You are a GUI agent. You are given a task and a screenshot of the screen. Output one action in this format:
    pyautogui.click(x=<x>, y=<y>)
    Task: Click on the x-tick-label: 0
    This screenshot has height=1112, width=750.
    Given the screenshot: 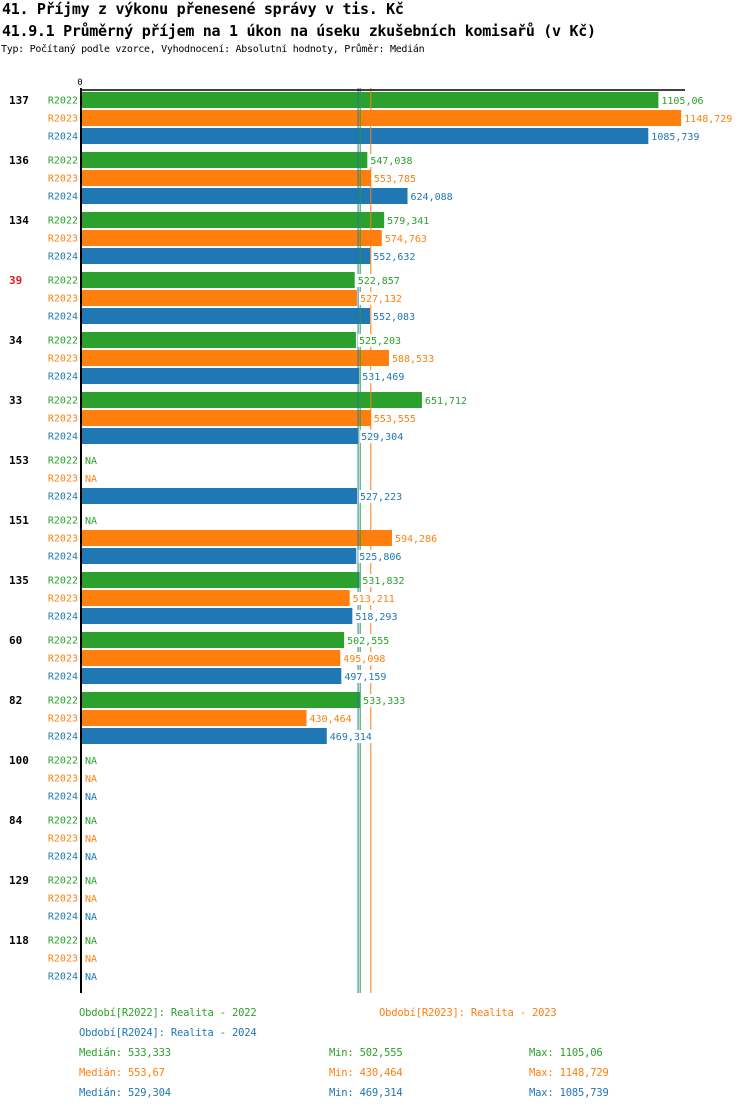 What is the action you would take?
    pyautogui.click(x=79, y=83)
    